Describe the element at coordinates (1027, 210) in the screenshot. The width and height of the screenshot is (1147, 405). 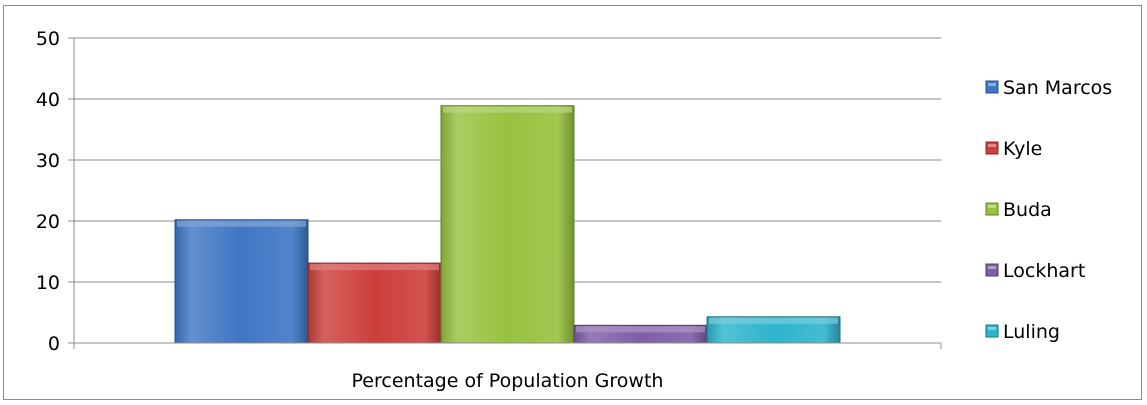
I see `legend-label: Buda` at that location.